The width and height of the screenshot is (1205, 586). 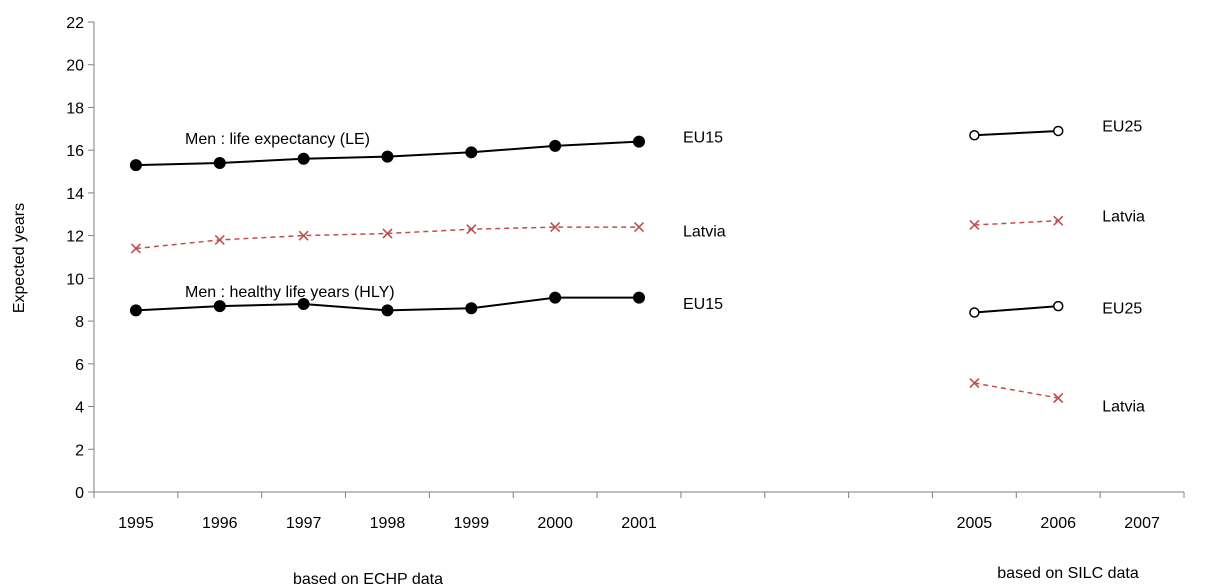 I want to click on y-axis-label: Expected years, so click(x=19, y=258).